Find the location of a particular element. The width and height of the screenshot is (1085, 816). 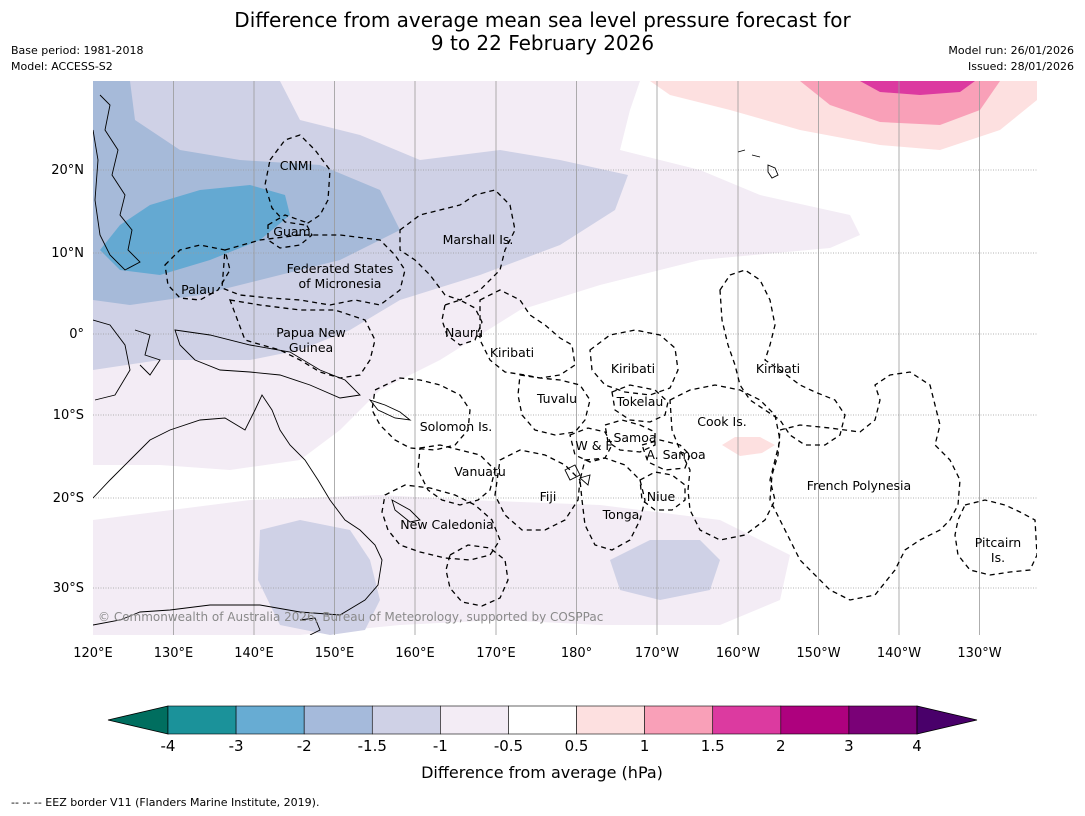

eez-solomon is located at coordinates (421, 414).